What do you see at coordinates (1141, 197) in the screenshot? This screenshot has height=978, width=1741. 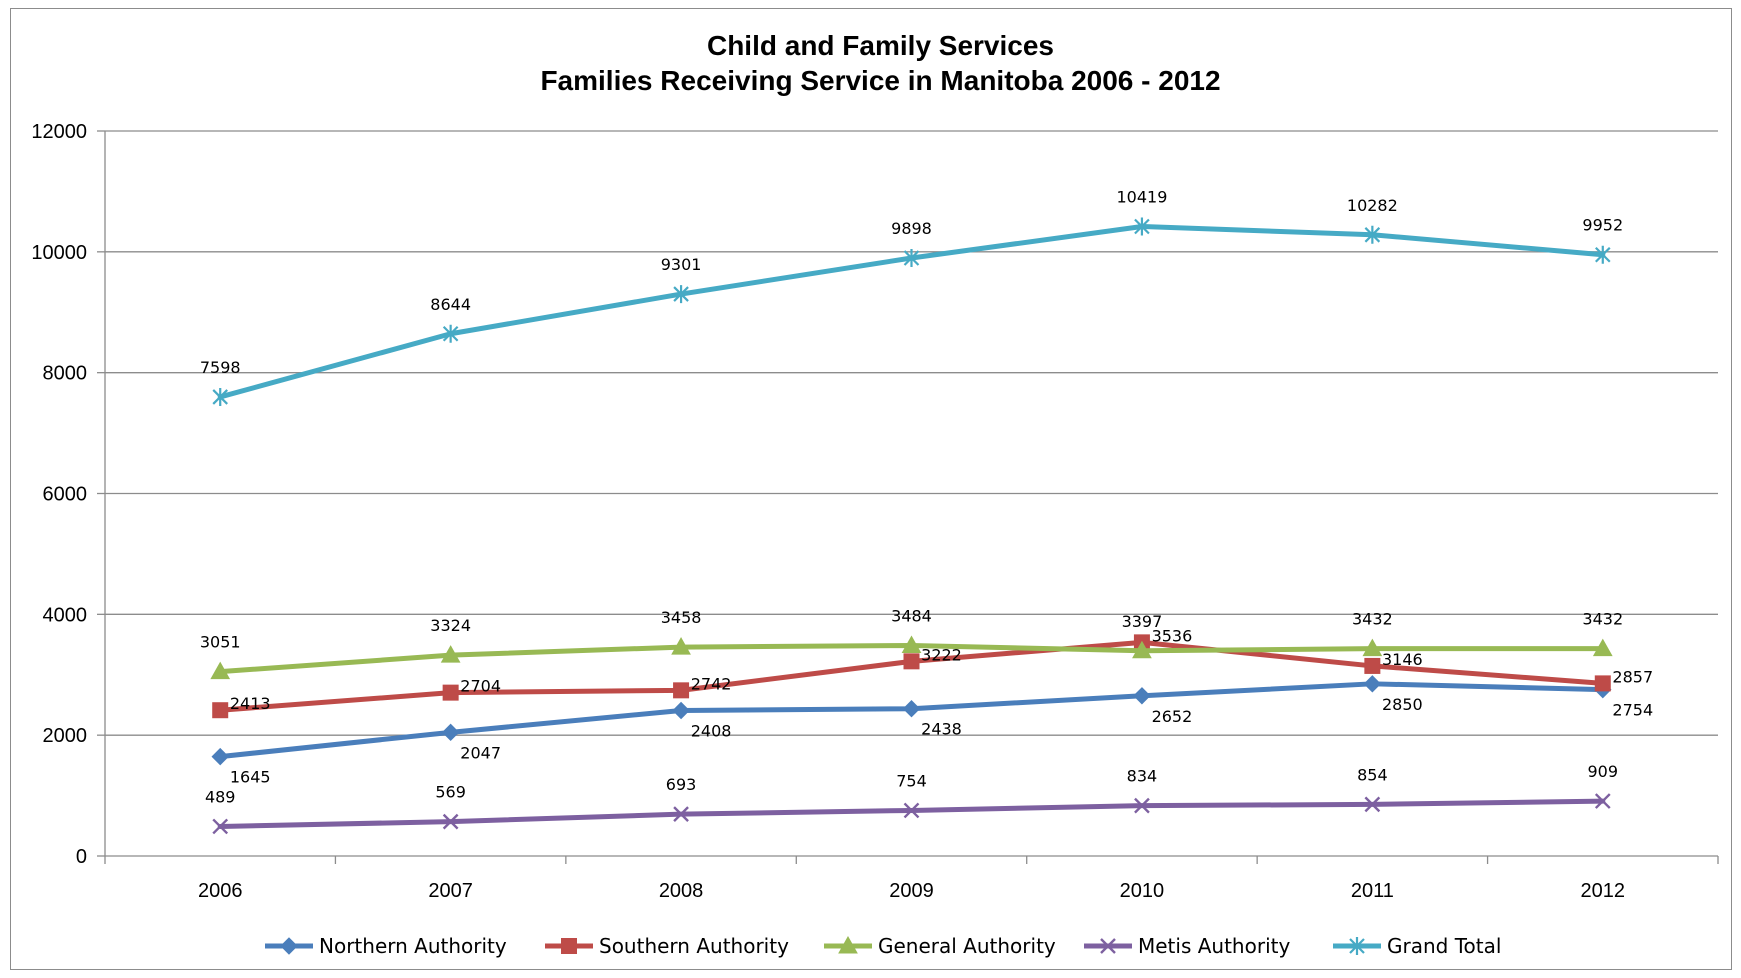 I see `data-label: 10419` at bounding box center [1141, 197].